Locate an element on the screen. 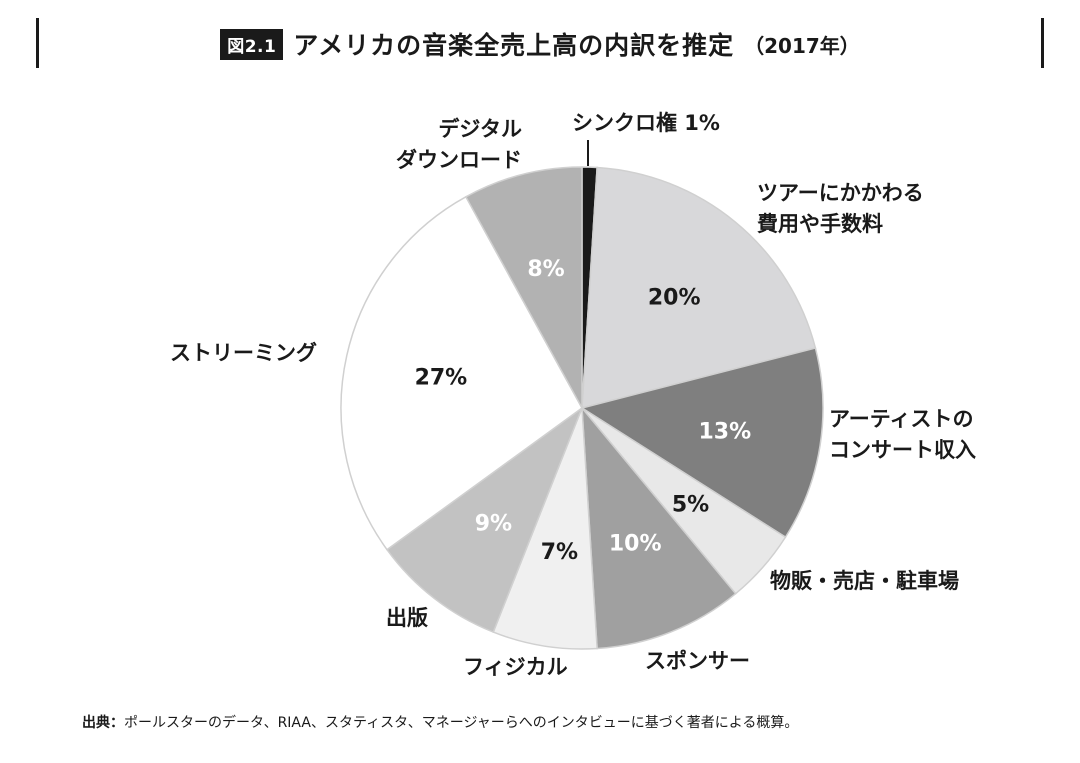 This screenshot has height=763, width=1080. category-label-streaming: ストリーミング is located at coordinates (243, 353).